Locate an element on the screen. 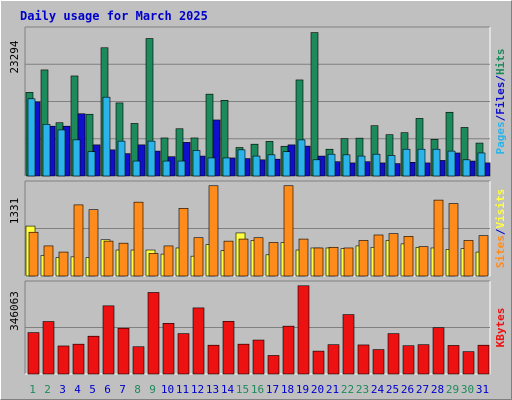  x-tick-label: 3 is located at coordinates (62, 389).